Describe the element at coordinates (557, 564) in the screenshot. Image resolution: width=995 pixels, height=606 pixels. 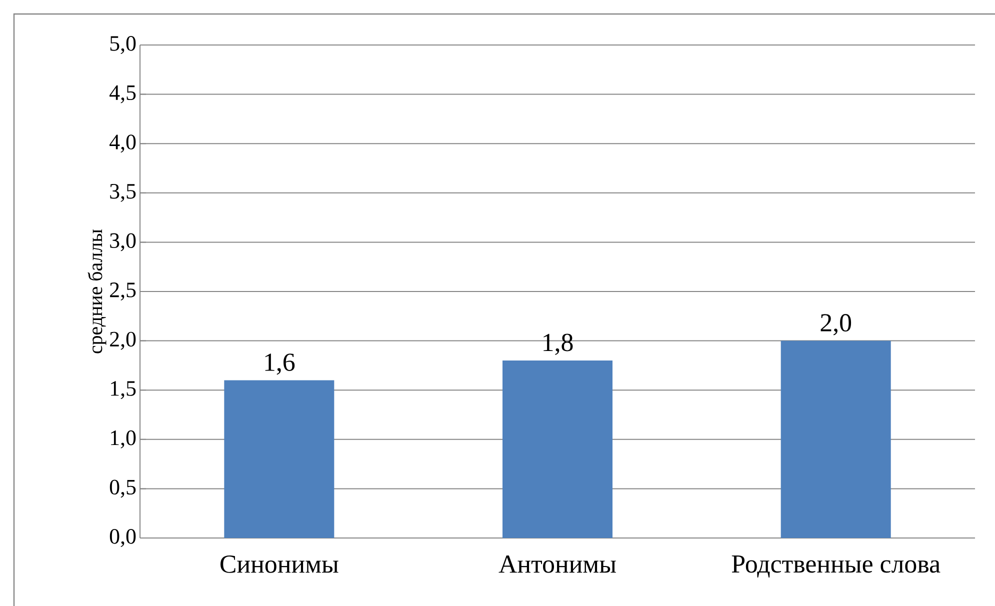
I see `x-tick-label: Антонимы` at that location.